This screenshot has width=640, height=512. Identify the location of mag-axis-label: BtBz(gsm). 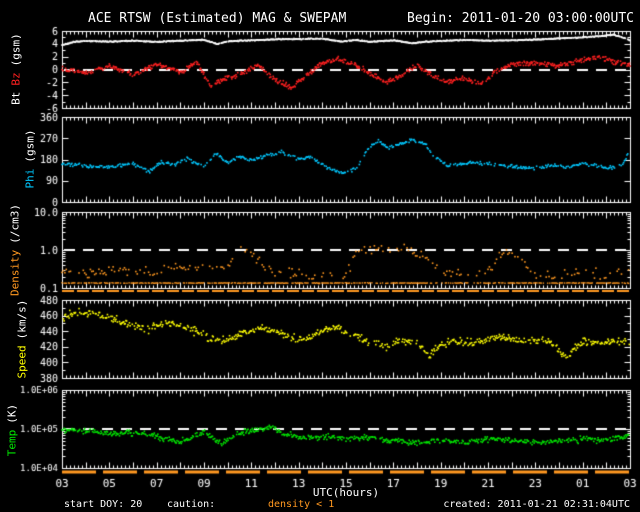
(16, 69).